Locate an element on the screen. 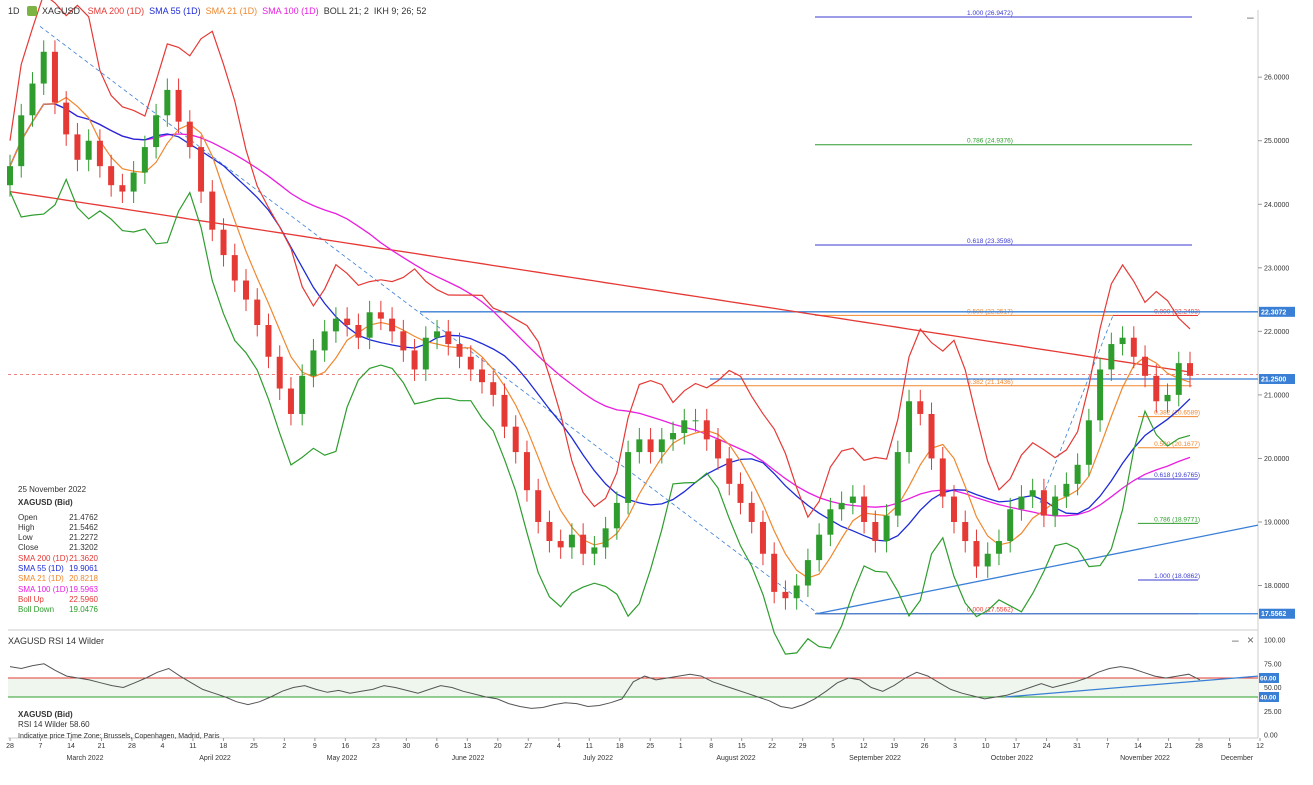  x-tick-label: 8 is located at coordinates (711, 746).